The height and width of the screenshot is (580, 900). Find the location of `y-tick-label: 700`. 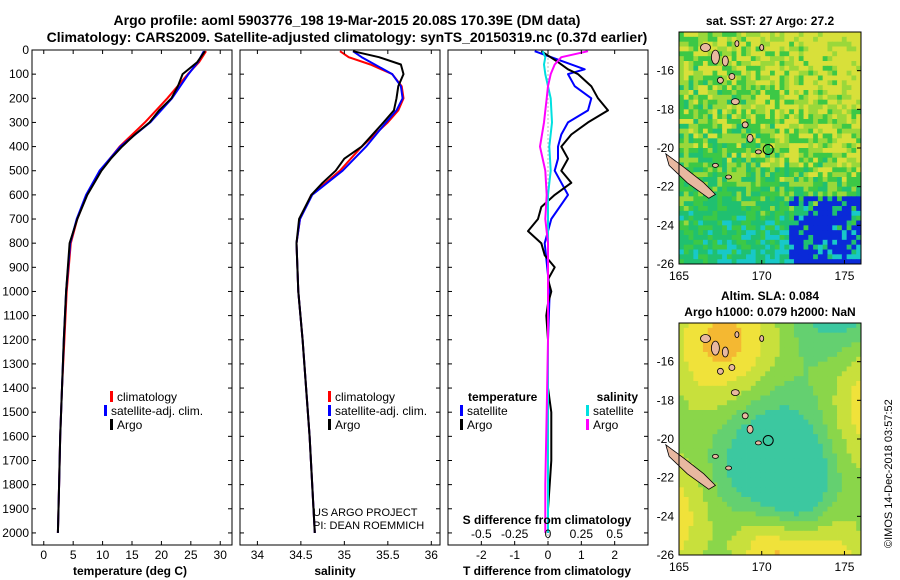

y-tick-label: 700 is located at coordinates (19, 219).